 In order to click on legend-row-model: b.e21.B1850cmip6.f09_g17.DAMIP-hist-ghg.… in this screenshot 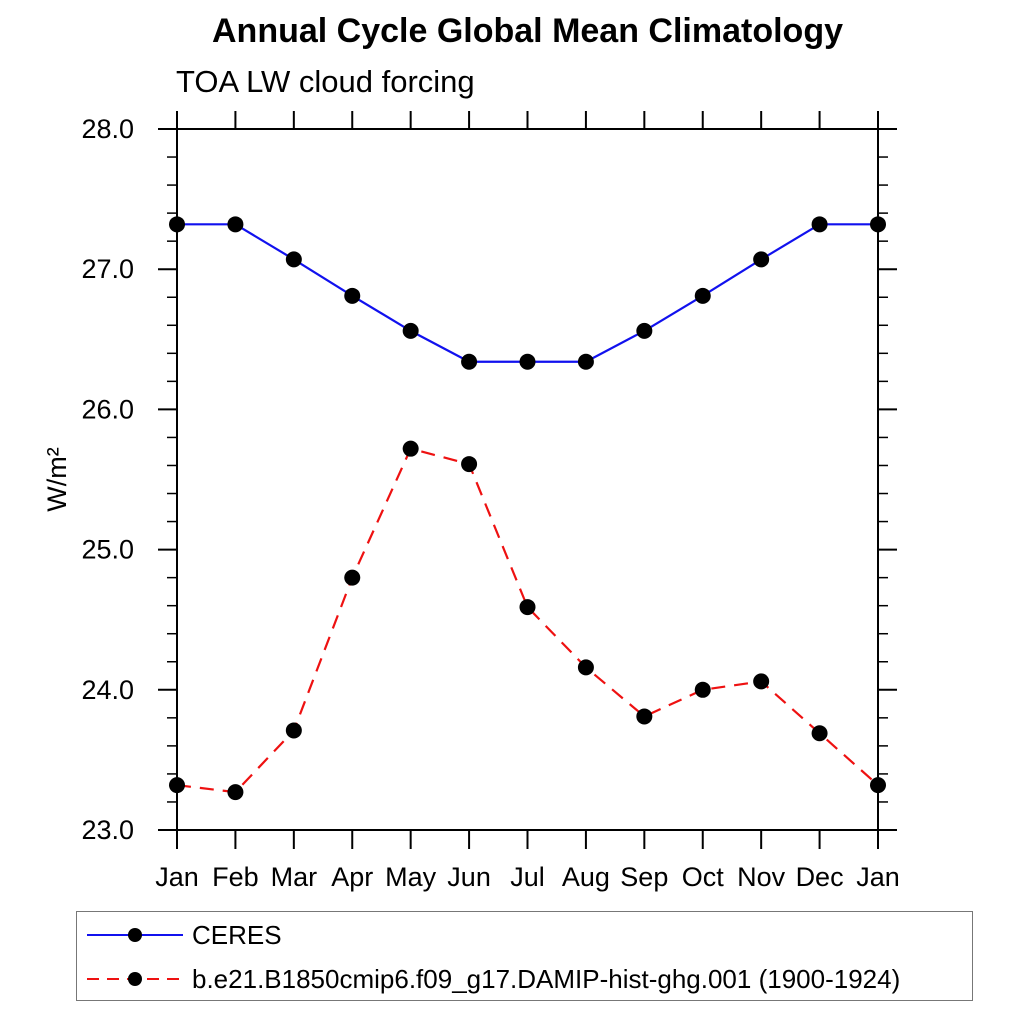, I will do `click(489, 978)`.